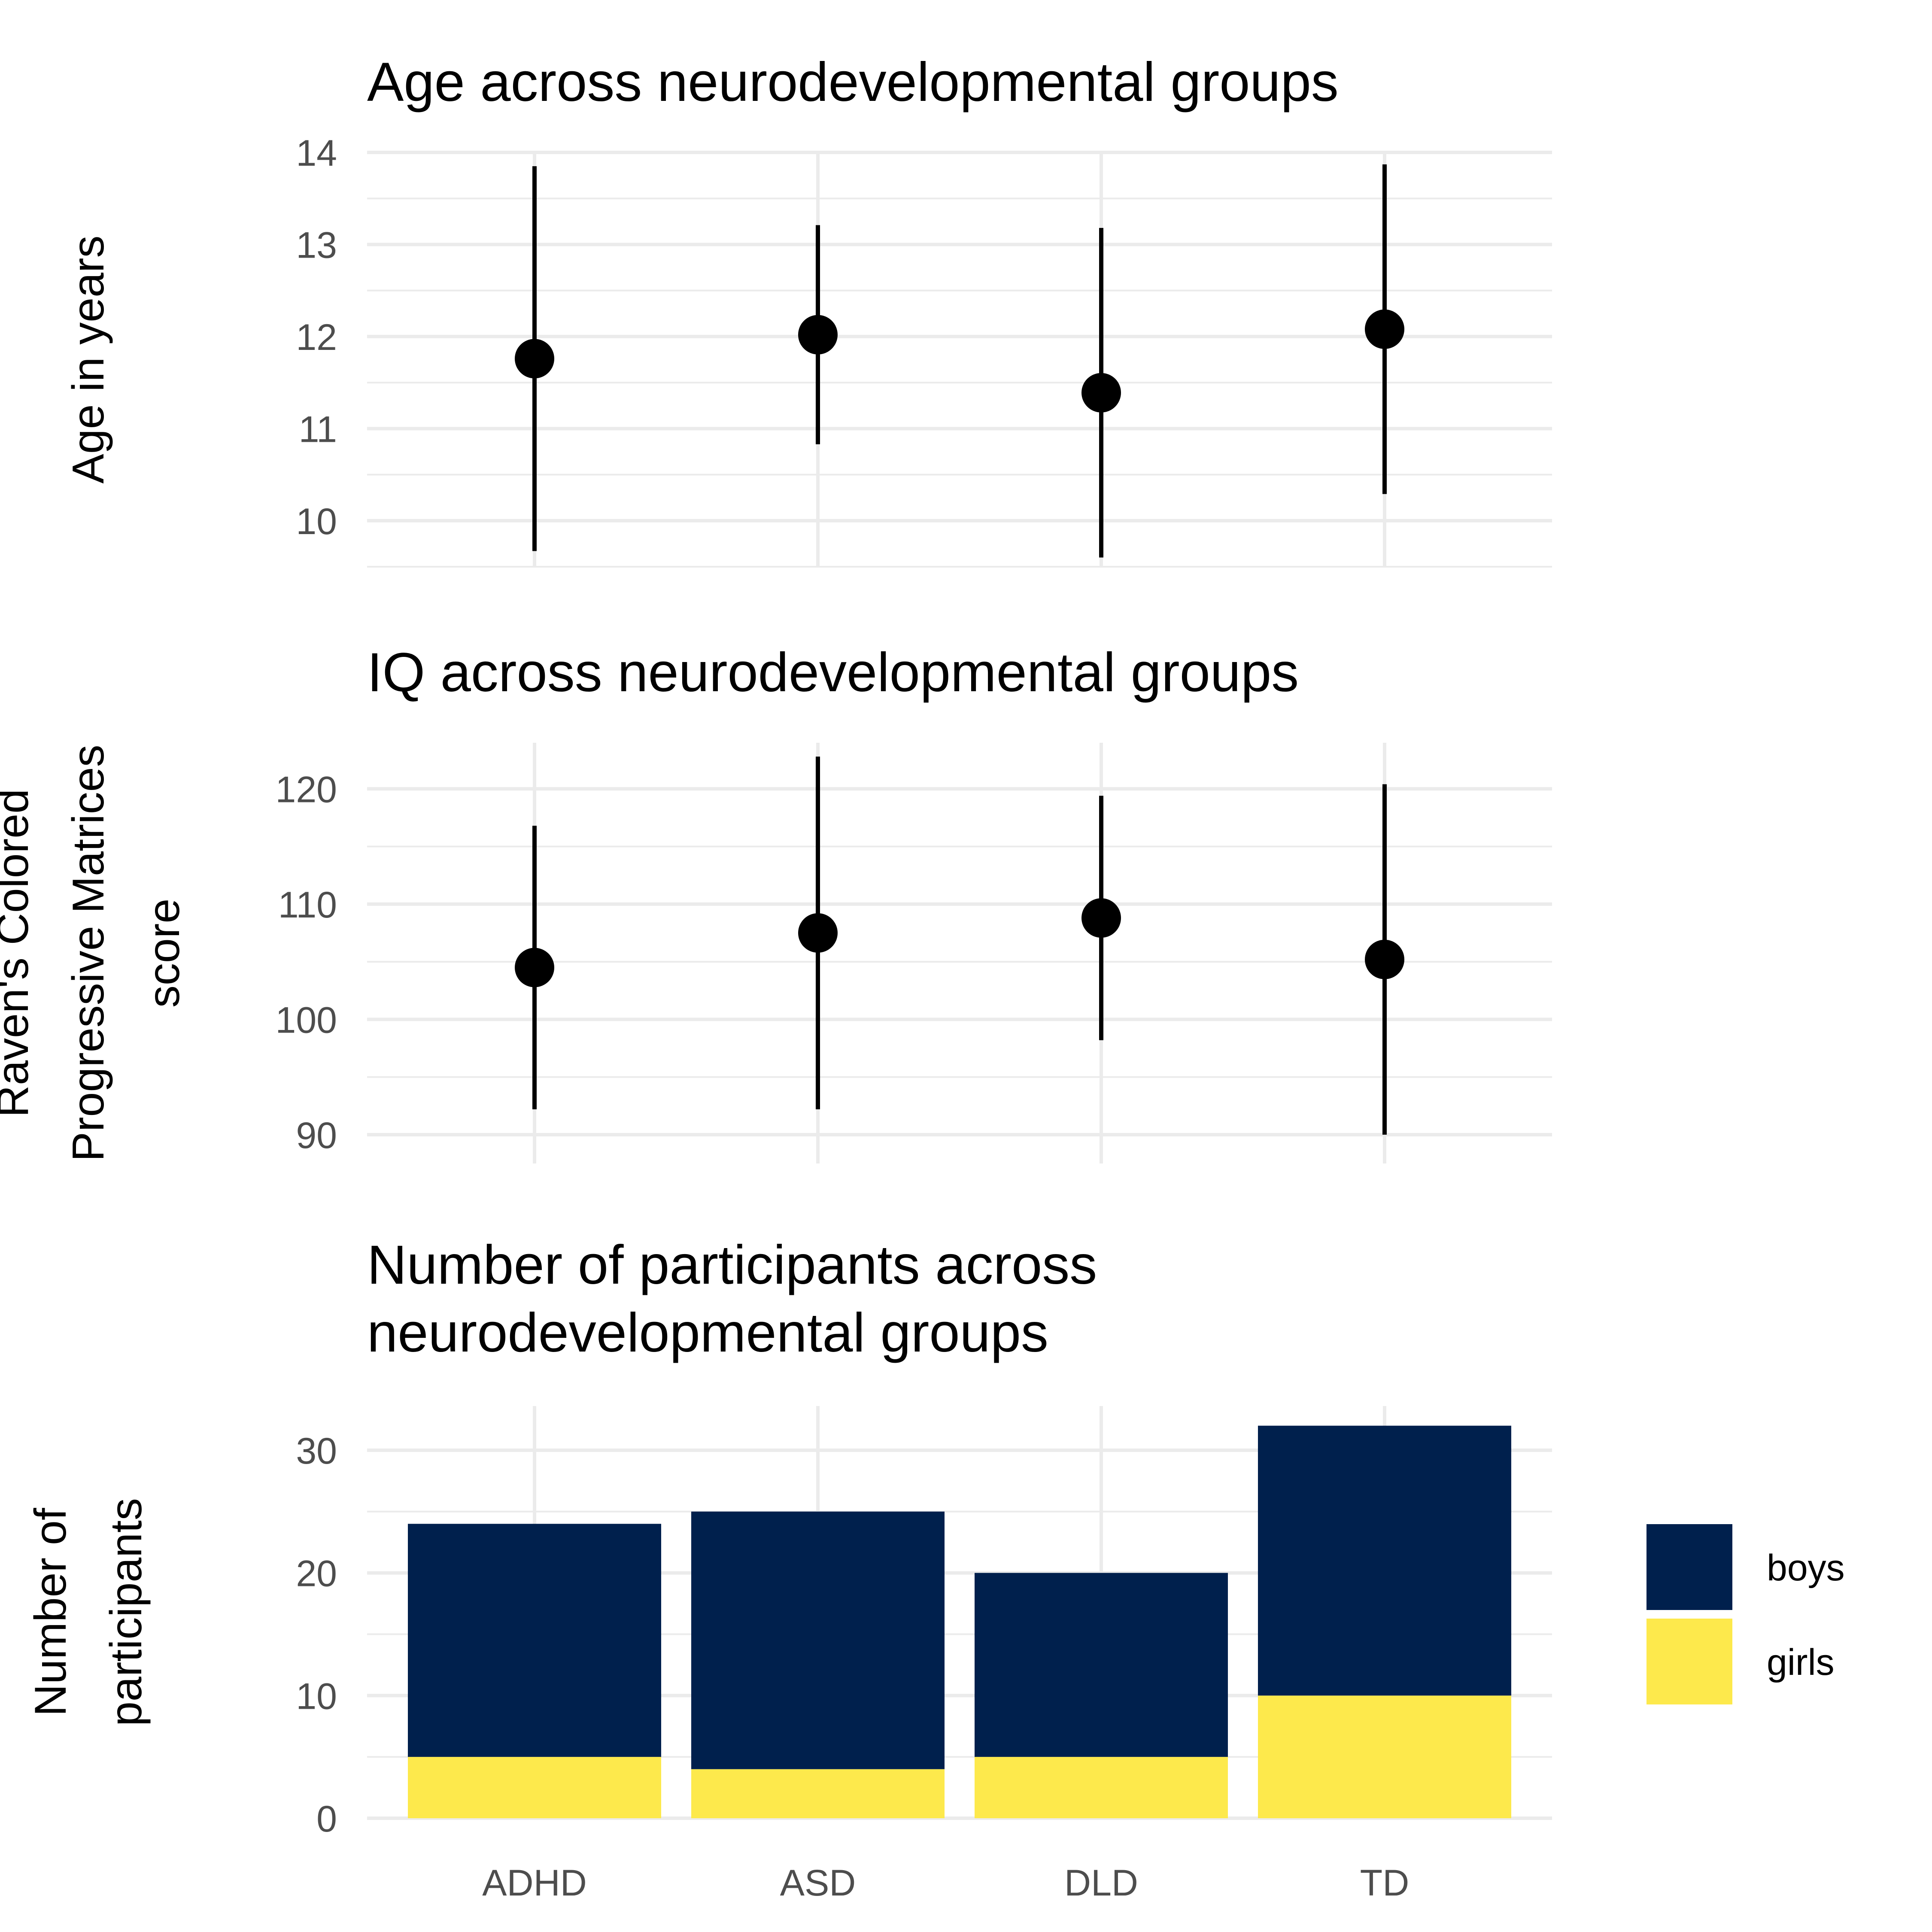  I want to click on bar-asd-girls, so click(818, 1793).